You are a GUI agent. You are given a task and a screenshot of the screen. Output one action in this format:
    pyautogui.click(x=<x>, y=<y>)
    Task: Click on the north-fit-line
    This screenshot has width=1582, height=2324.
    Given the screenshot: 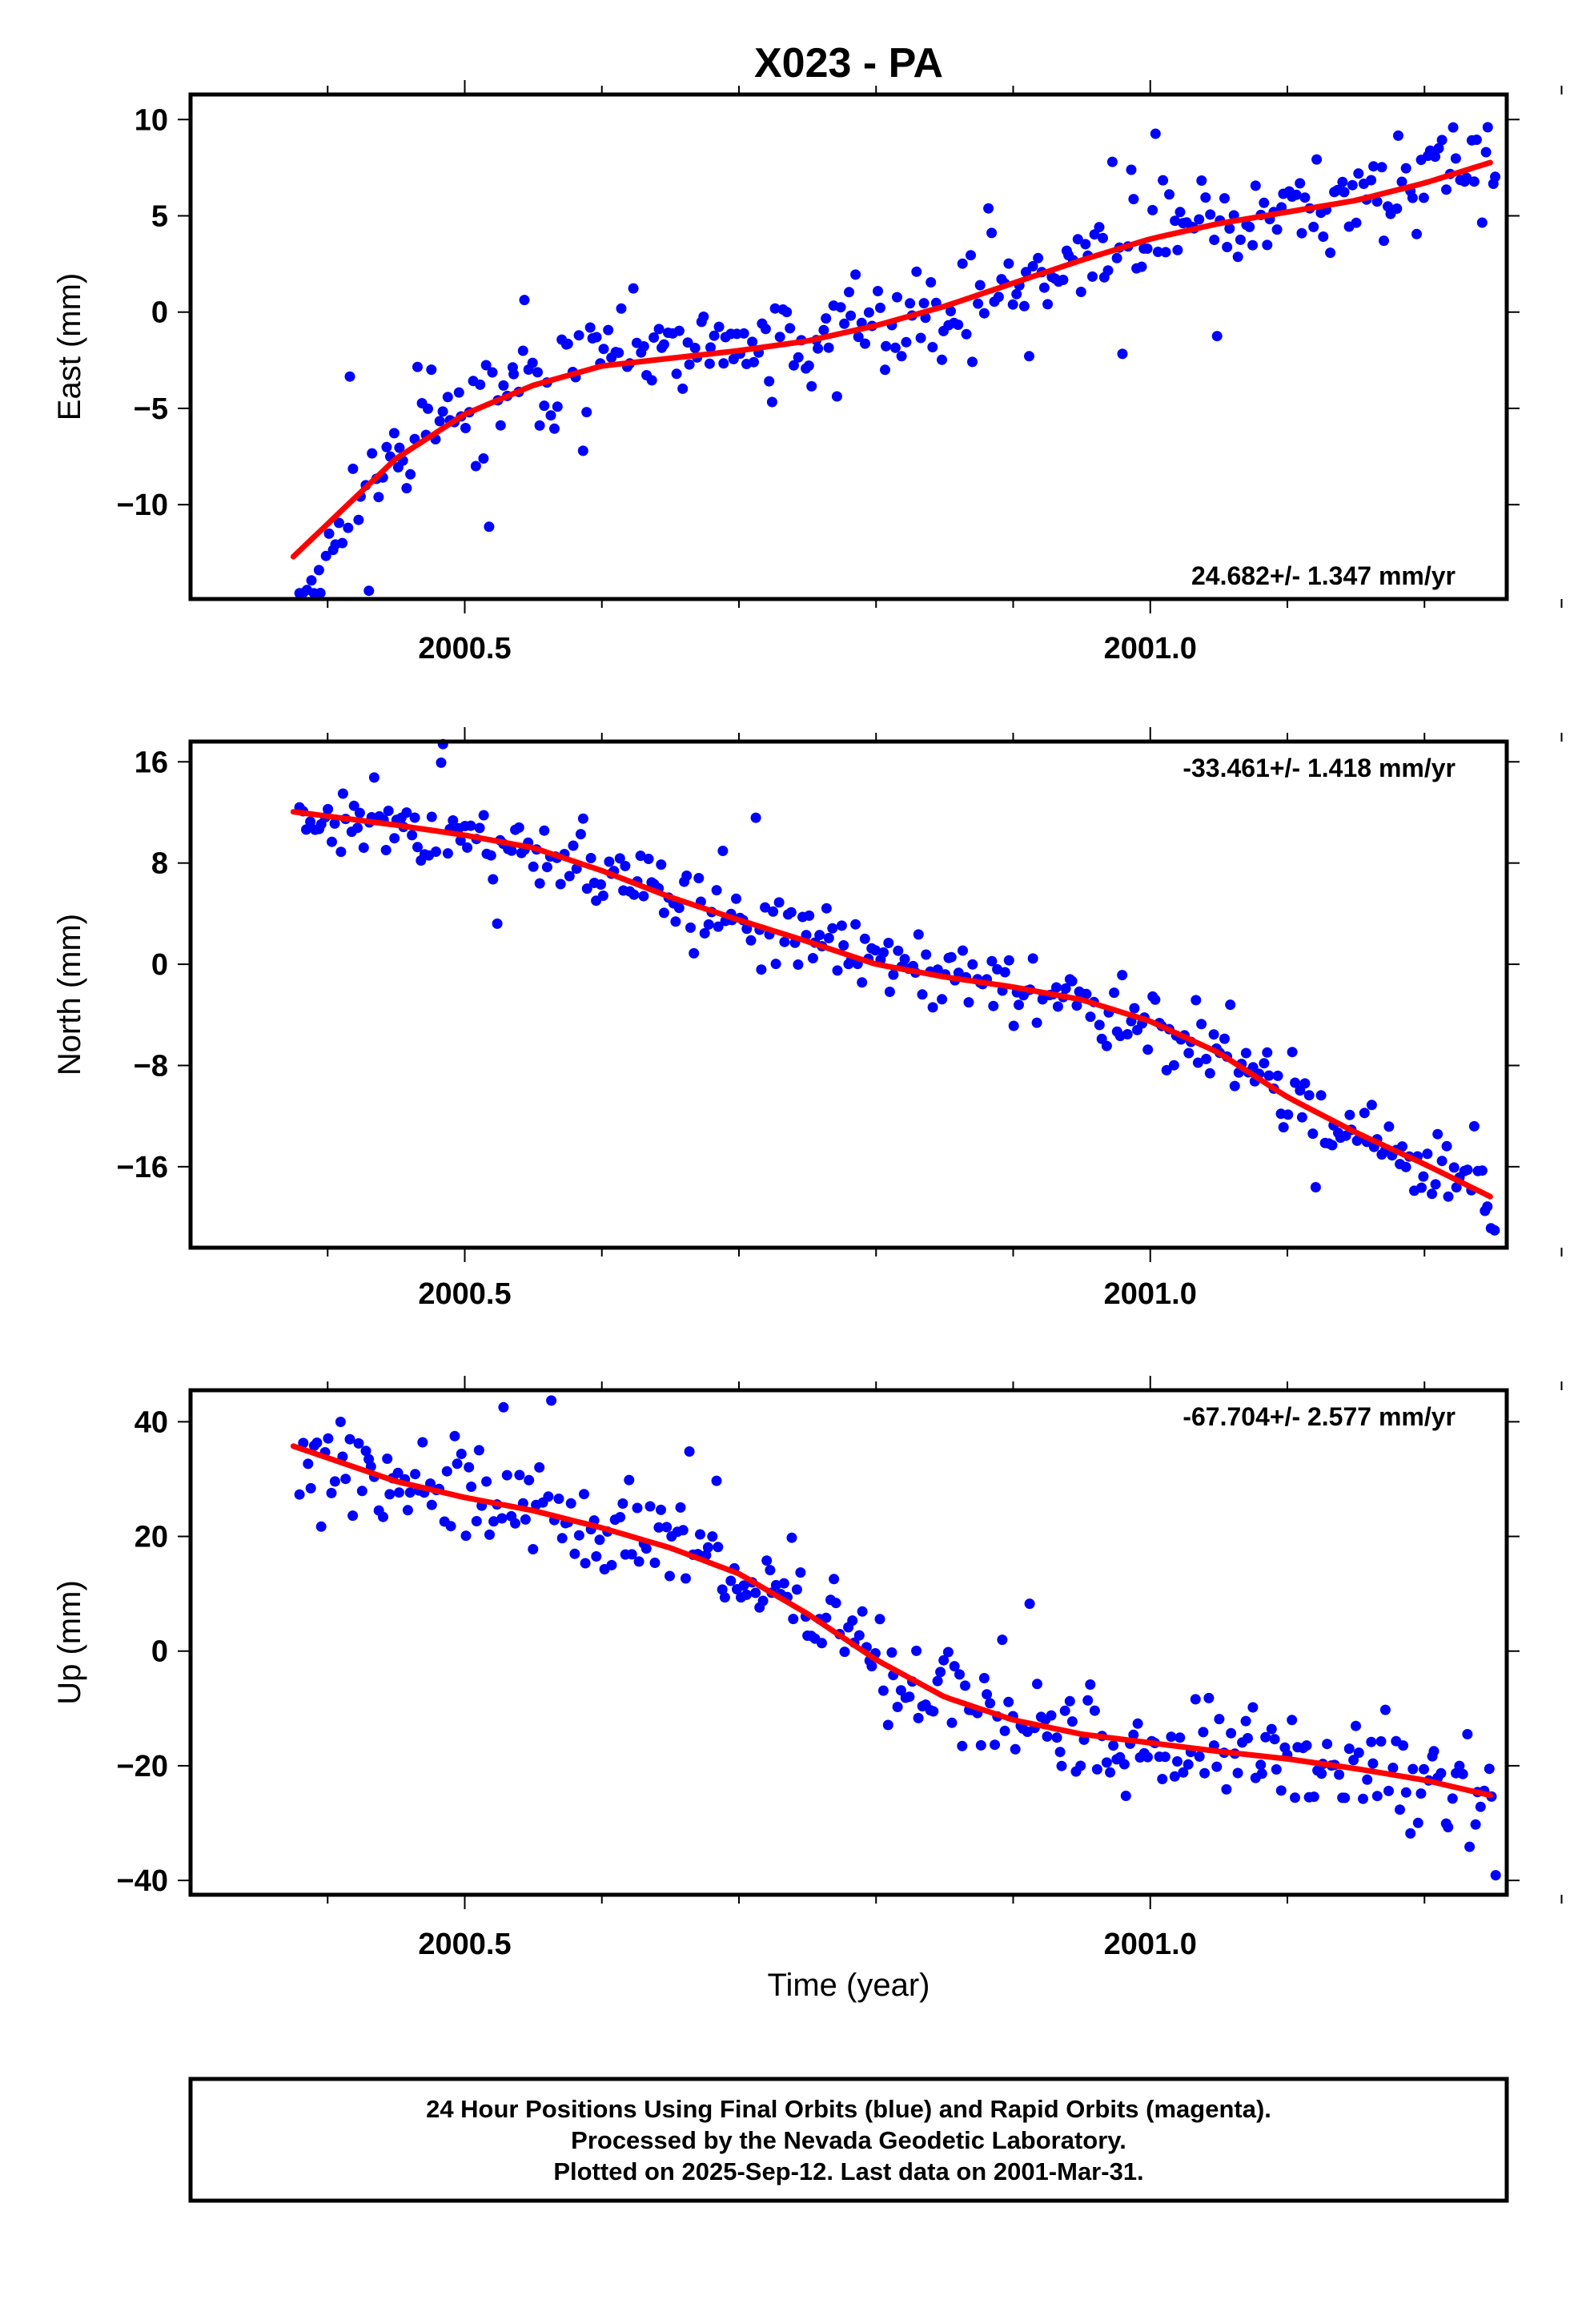 What is the action you would take?
    pyautogui.click(x=892, y=1004)
    